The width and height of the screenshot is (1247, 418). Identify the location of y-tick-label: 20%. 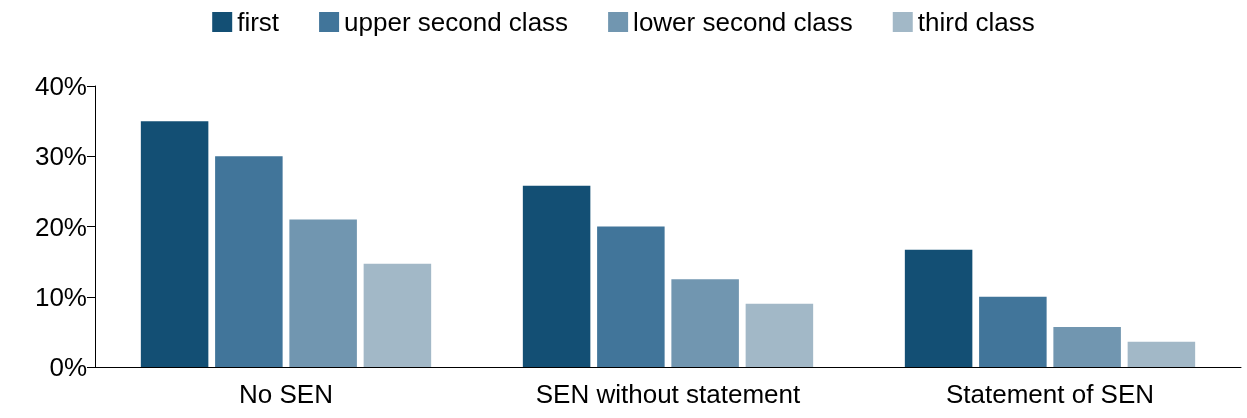
(60, 226).